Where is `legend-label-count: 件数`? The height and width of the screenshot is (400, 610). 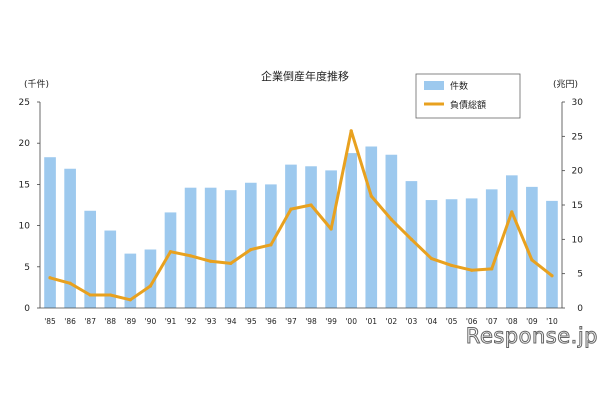 legend-label-count: 件数 is located at coordinates (459, 86).